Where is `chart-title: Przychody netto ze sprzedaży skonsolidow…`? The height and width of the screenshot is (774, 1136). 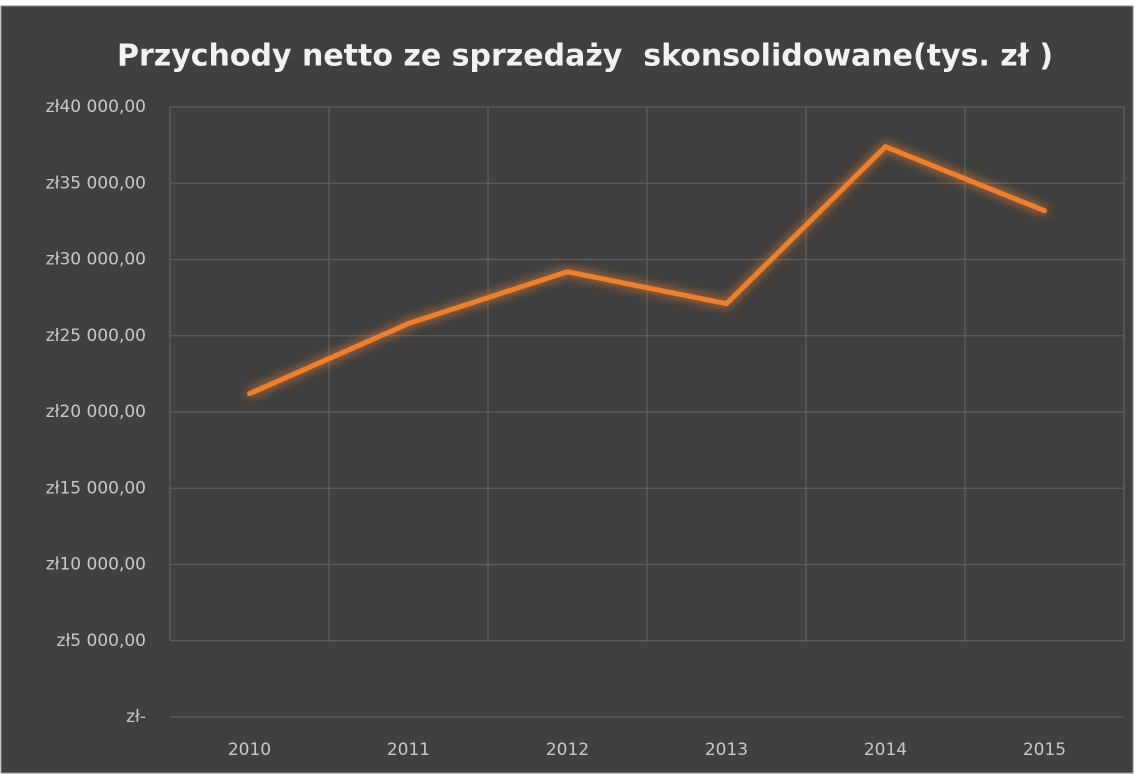
chart-title: Przychody netto ze sprzedaży skonsolidow… is located at coordinates (585, 56).